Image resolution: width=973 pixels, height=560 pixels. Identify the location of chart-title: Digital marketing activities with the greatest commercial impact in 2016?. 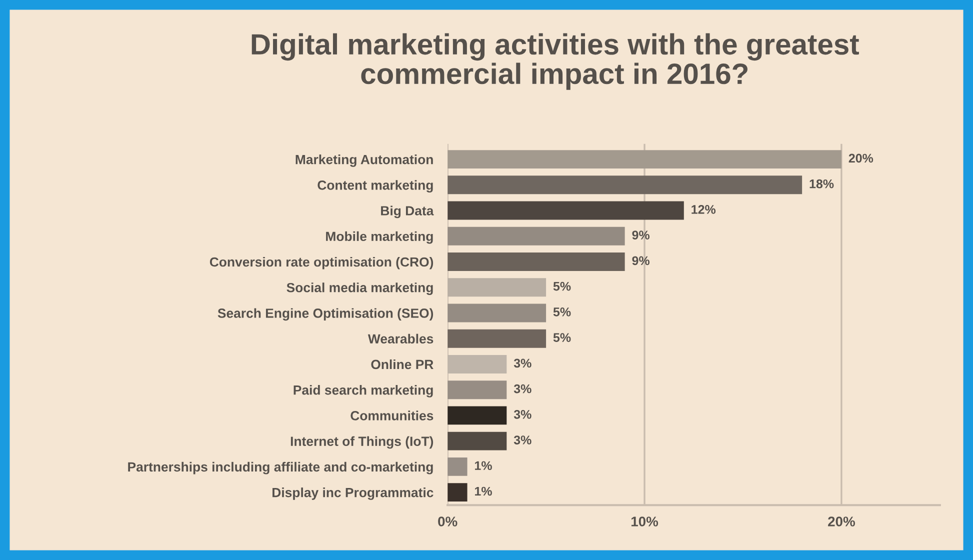
(555, 61).